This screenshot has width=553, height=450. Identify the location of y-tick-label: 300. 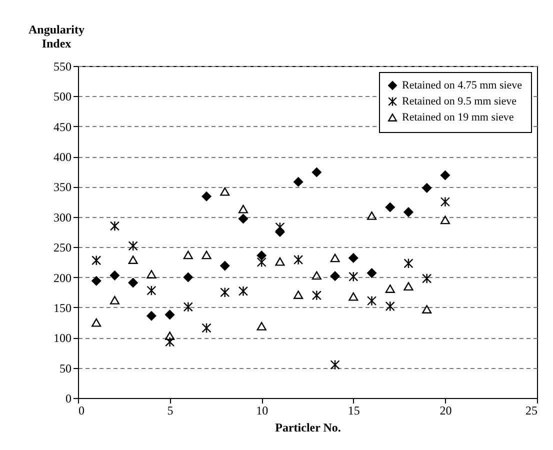
(63, 217).